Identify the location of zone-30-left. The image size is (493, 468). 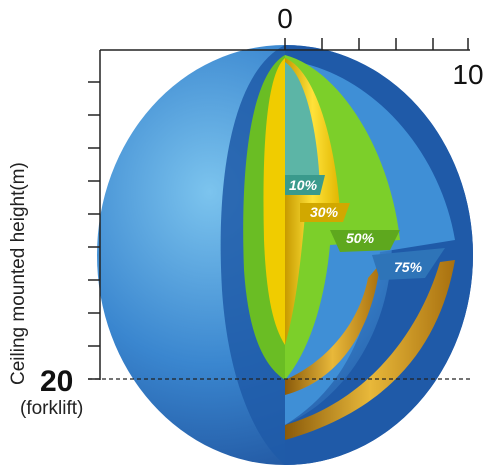
(274, 201).